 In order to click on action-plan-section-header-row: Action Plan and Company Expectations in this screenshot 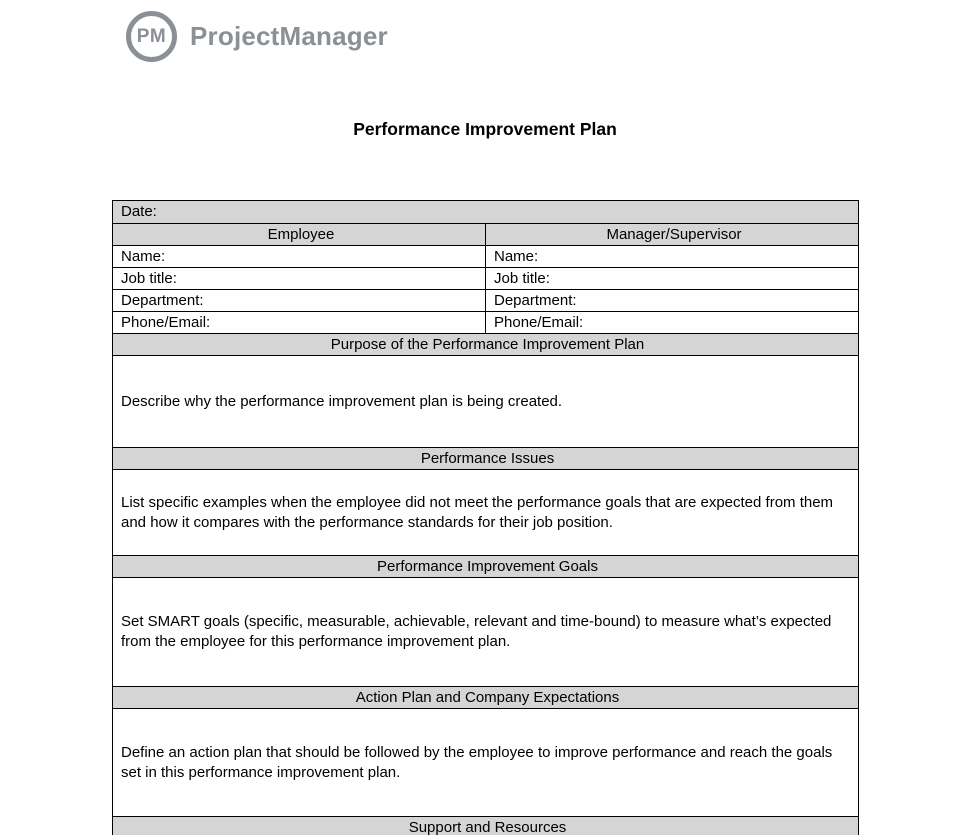, I will do `click(485, 697)`.